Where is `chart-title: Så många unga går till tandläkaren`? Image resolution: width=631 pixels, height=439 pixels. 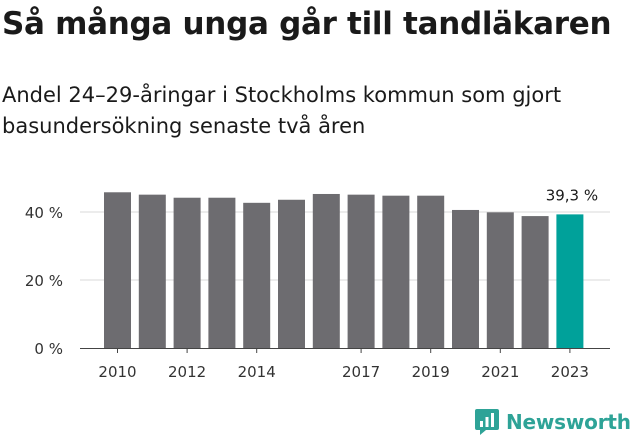 chart-title: Så många unga går till tandläkaren is located at coordinates (307, 24).